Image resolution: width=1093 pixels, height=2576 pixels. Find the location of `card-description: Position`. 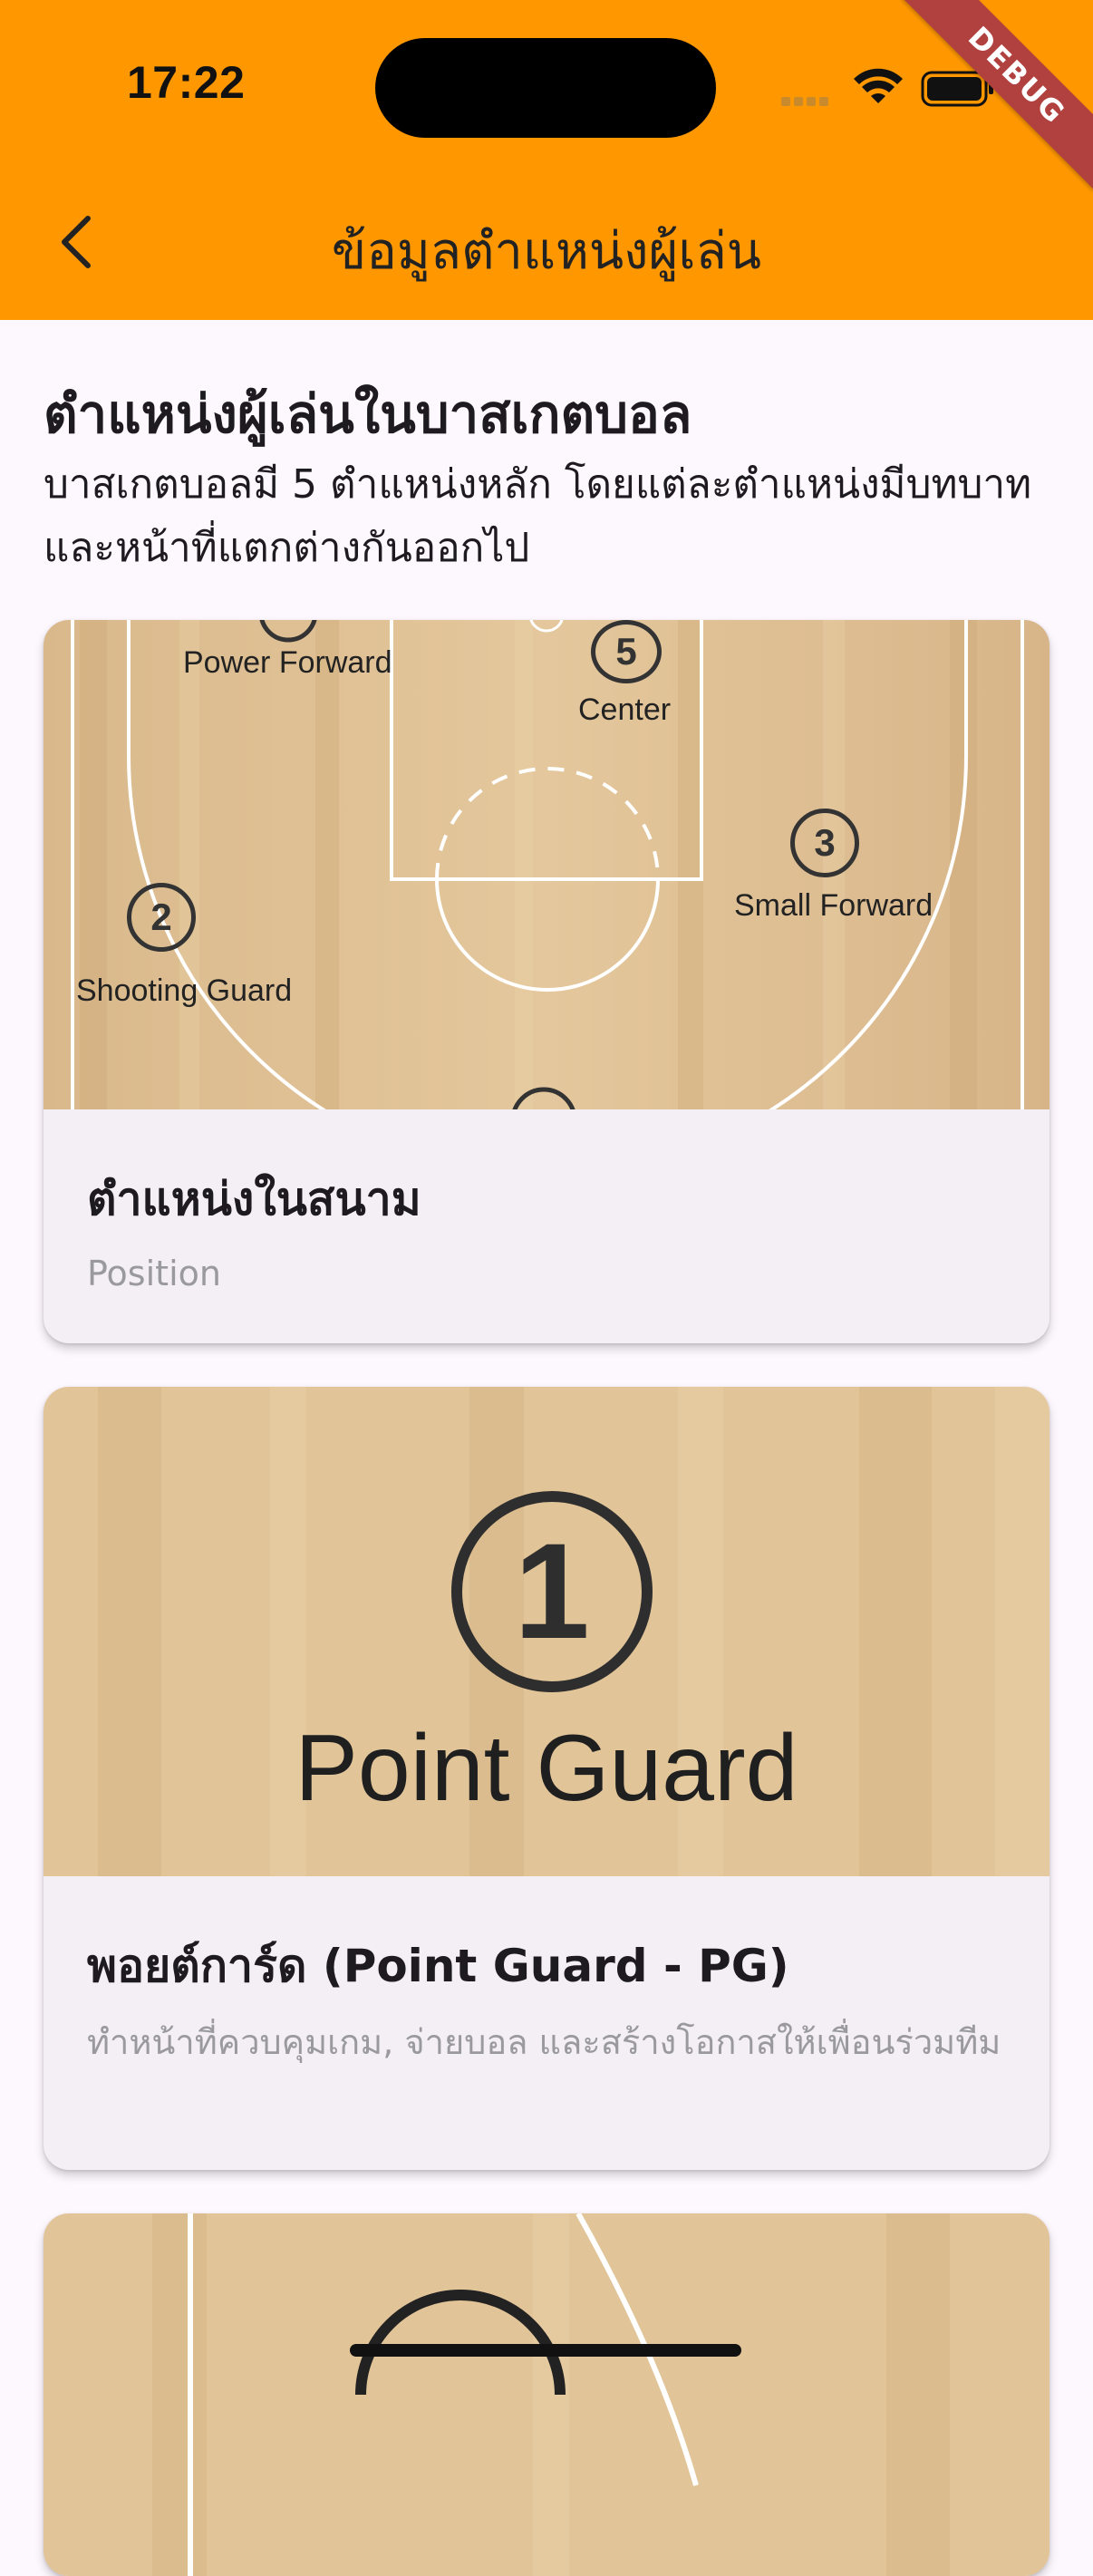

card-description: Position is located at coordinates (154, 1273).